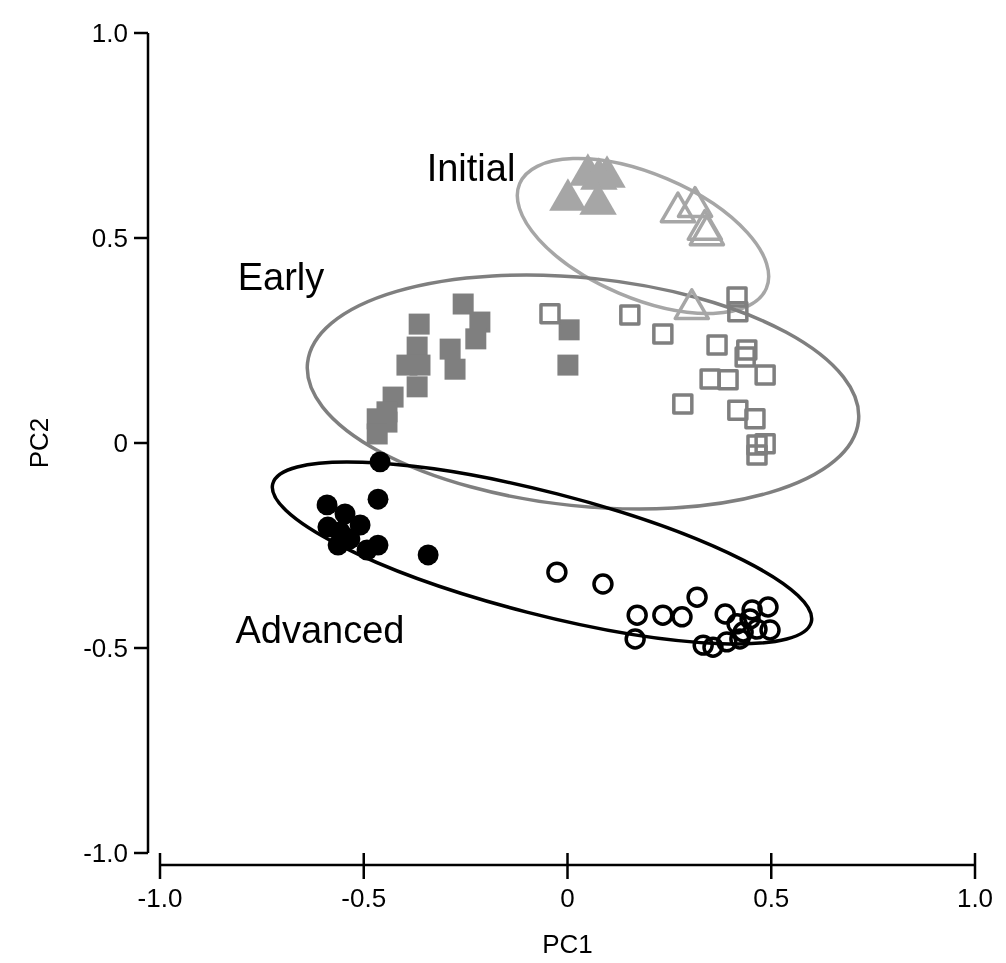 This screenshot has width=1006, height=963. What do you see at coordinates (39, 443) in the screenshot?
I see `y-axis-title: PC2` at bounding box center [39, 443].